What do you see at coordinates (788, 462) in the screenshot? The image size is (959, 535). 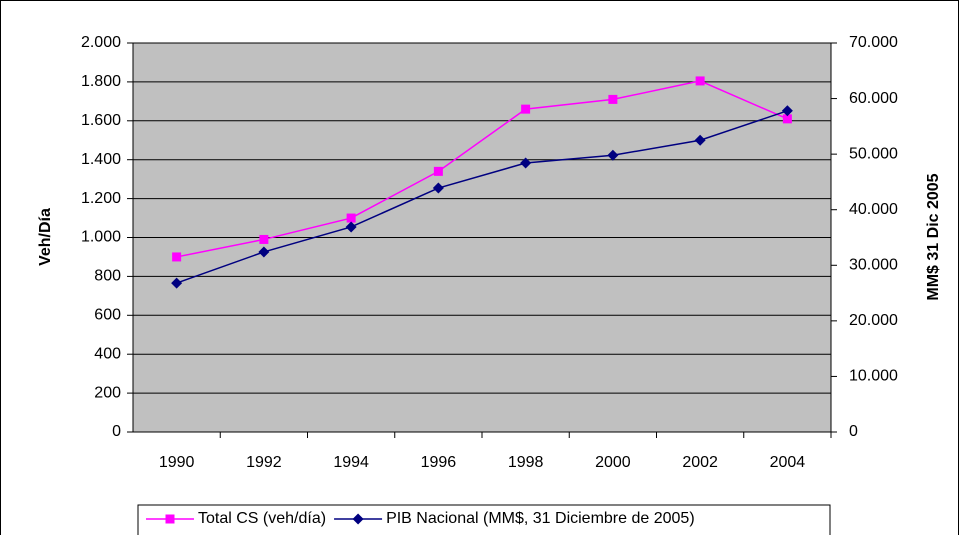 I see `x-tick-label: 2004` at bounding box center [788, 462].